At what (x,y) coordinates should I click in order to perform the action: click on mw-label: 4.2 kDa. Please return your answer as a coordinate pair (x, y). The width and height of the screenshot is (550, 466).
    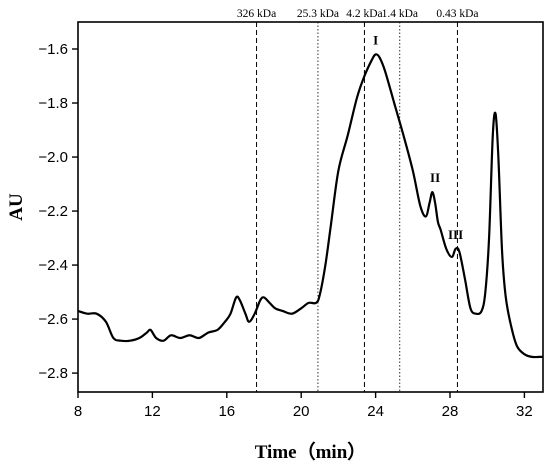
    Looking at the image, I should click on (364, 14).